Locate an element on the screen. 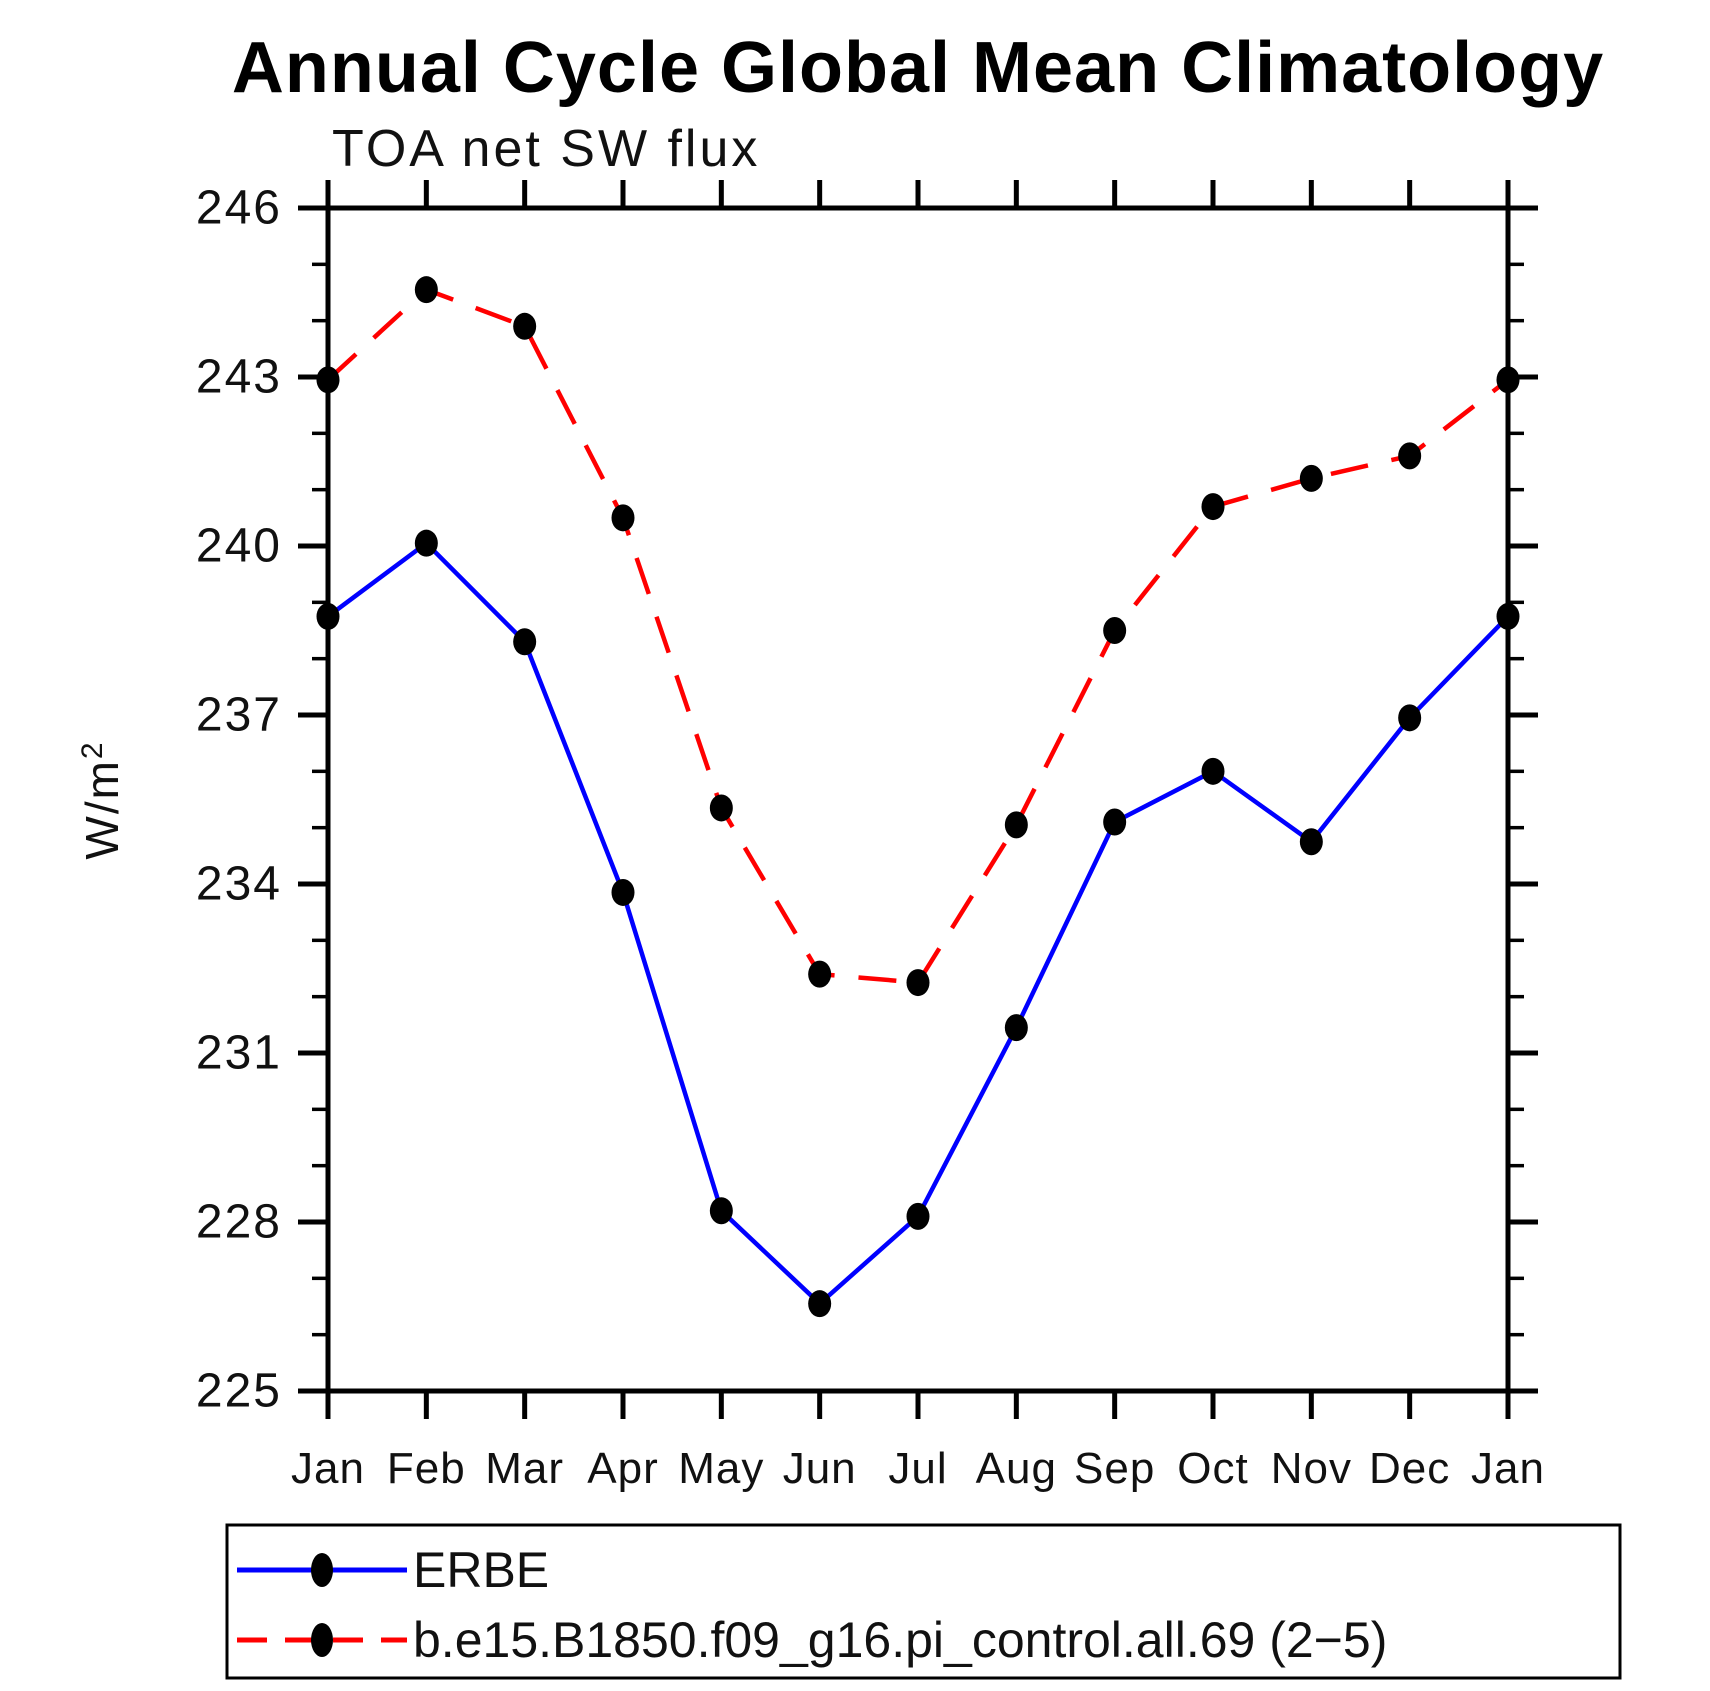  y-axis-tick-label: 246 is located at coordinates (239, 208).